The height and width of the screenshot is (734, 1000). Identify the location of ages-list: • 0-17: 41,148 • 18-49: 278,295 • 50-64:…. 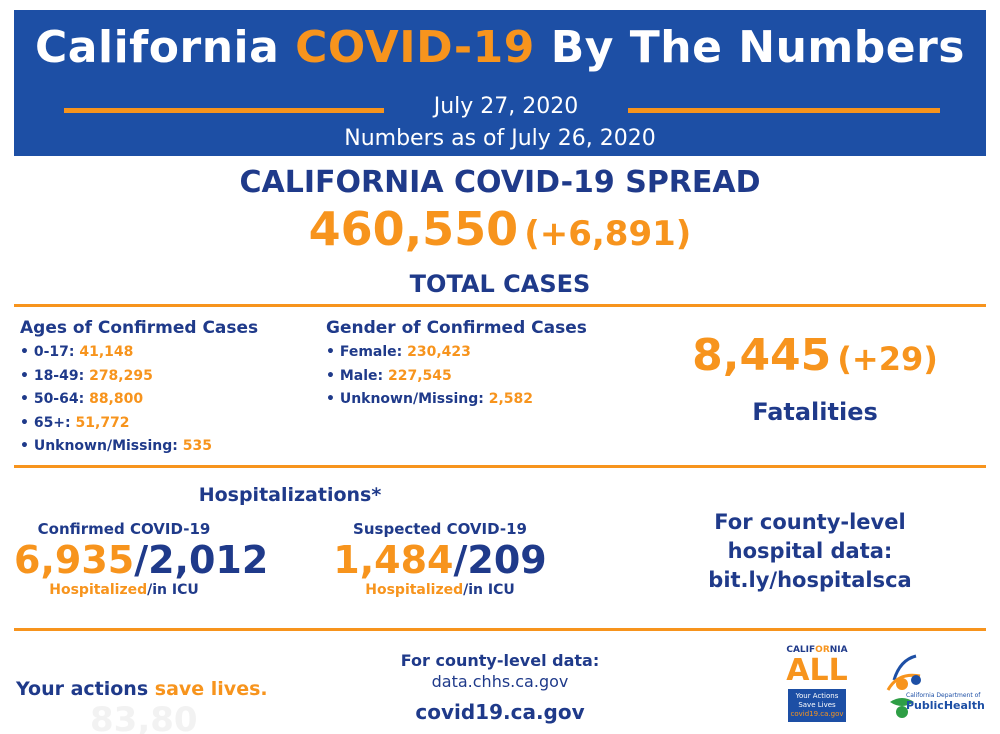
(116, 400).